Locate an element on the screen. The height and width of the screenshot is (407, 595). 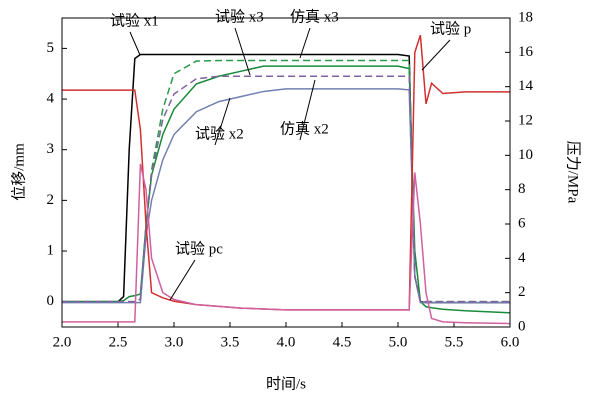
x-tick-label: 2.5 is located at coordinates (118, 342).